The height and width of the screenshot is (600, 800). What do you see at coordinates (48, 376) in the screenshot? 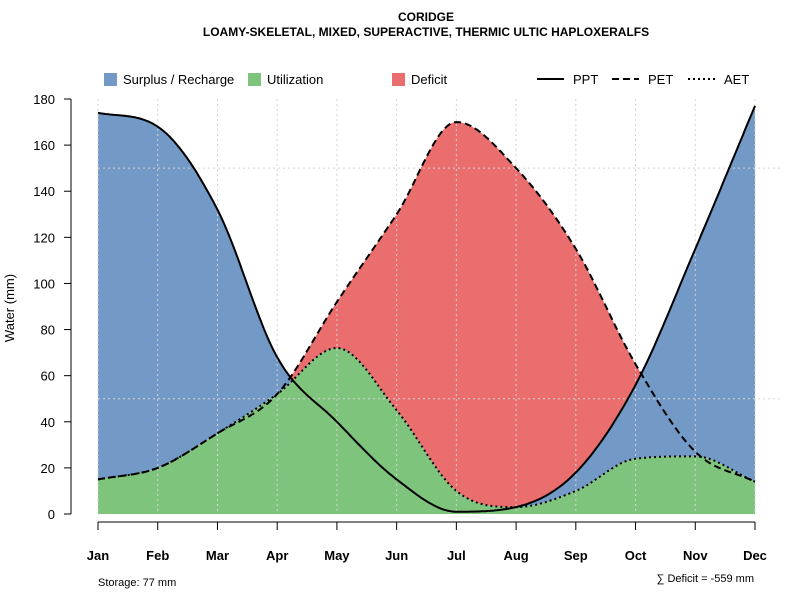
I see `y-tick-label: 60` at bounding box center [48, 376].